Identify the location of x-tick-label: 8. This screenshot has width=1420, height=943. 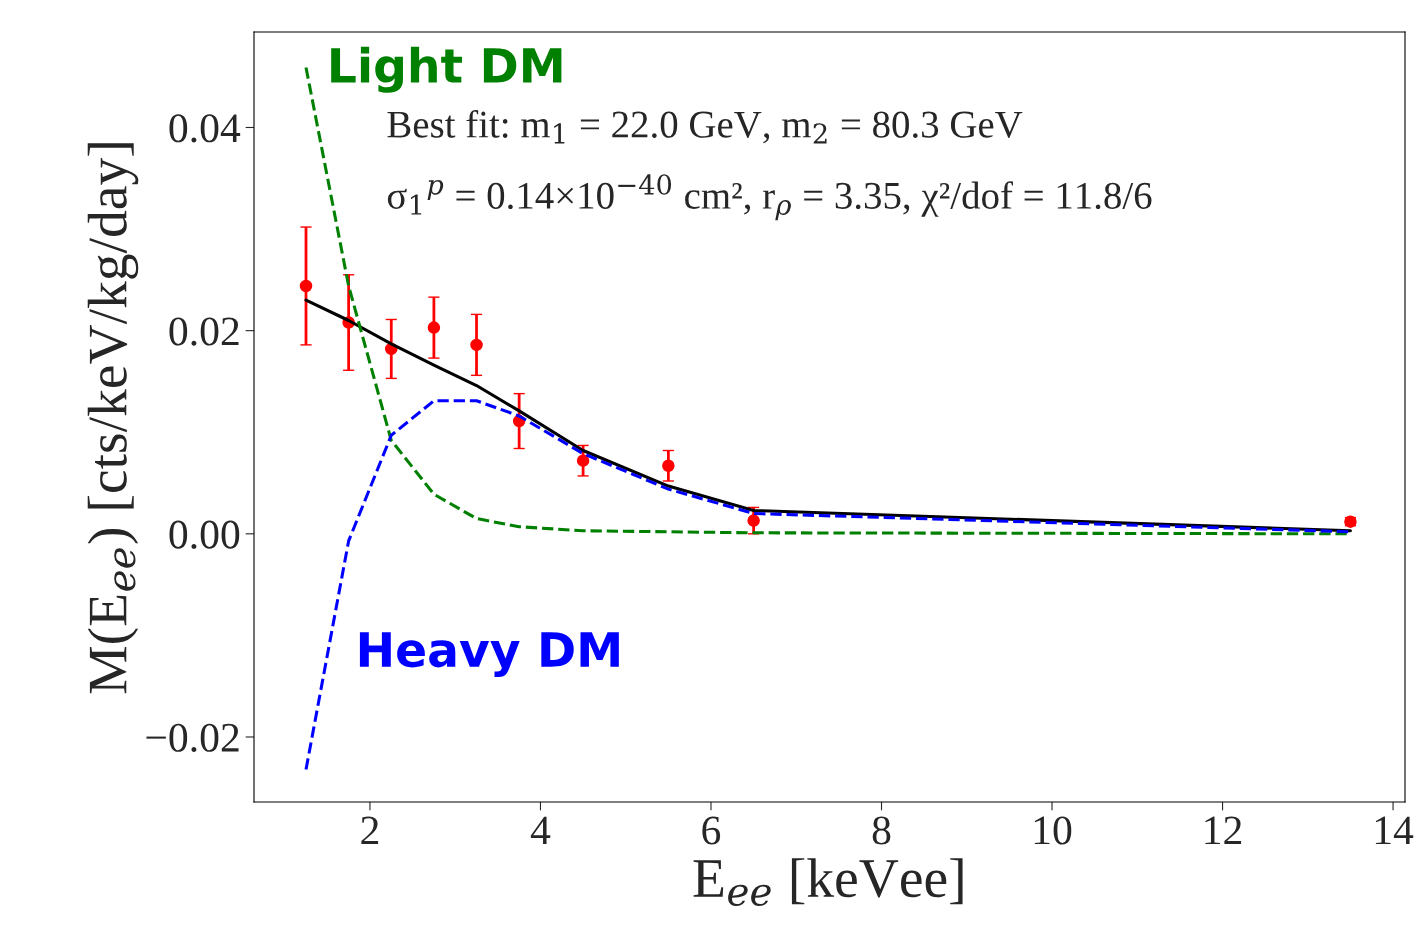
(881, 830).